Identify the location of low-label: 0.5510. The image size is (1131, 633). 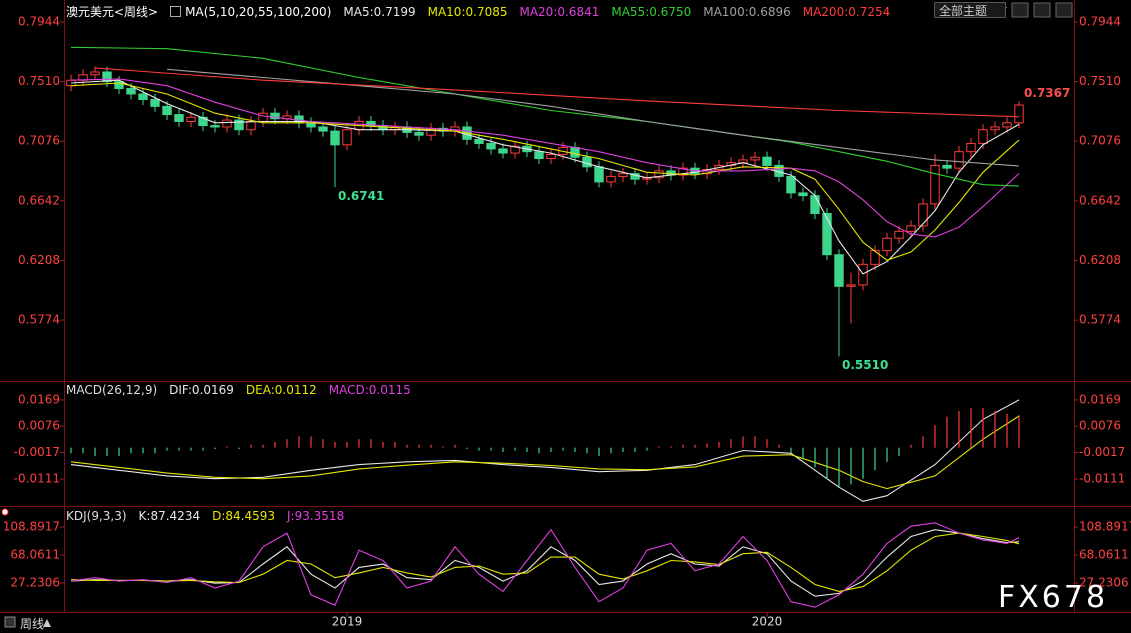
(865, 365).